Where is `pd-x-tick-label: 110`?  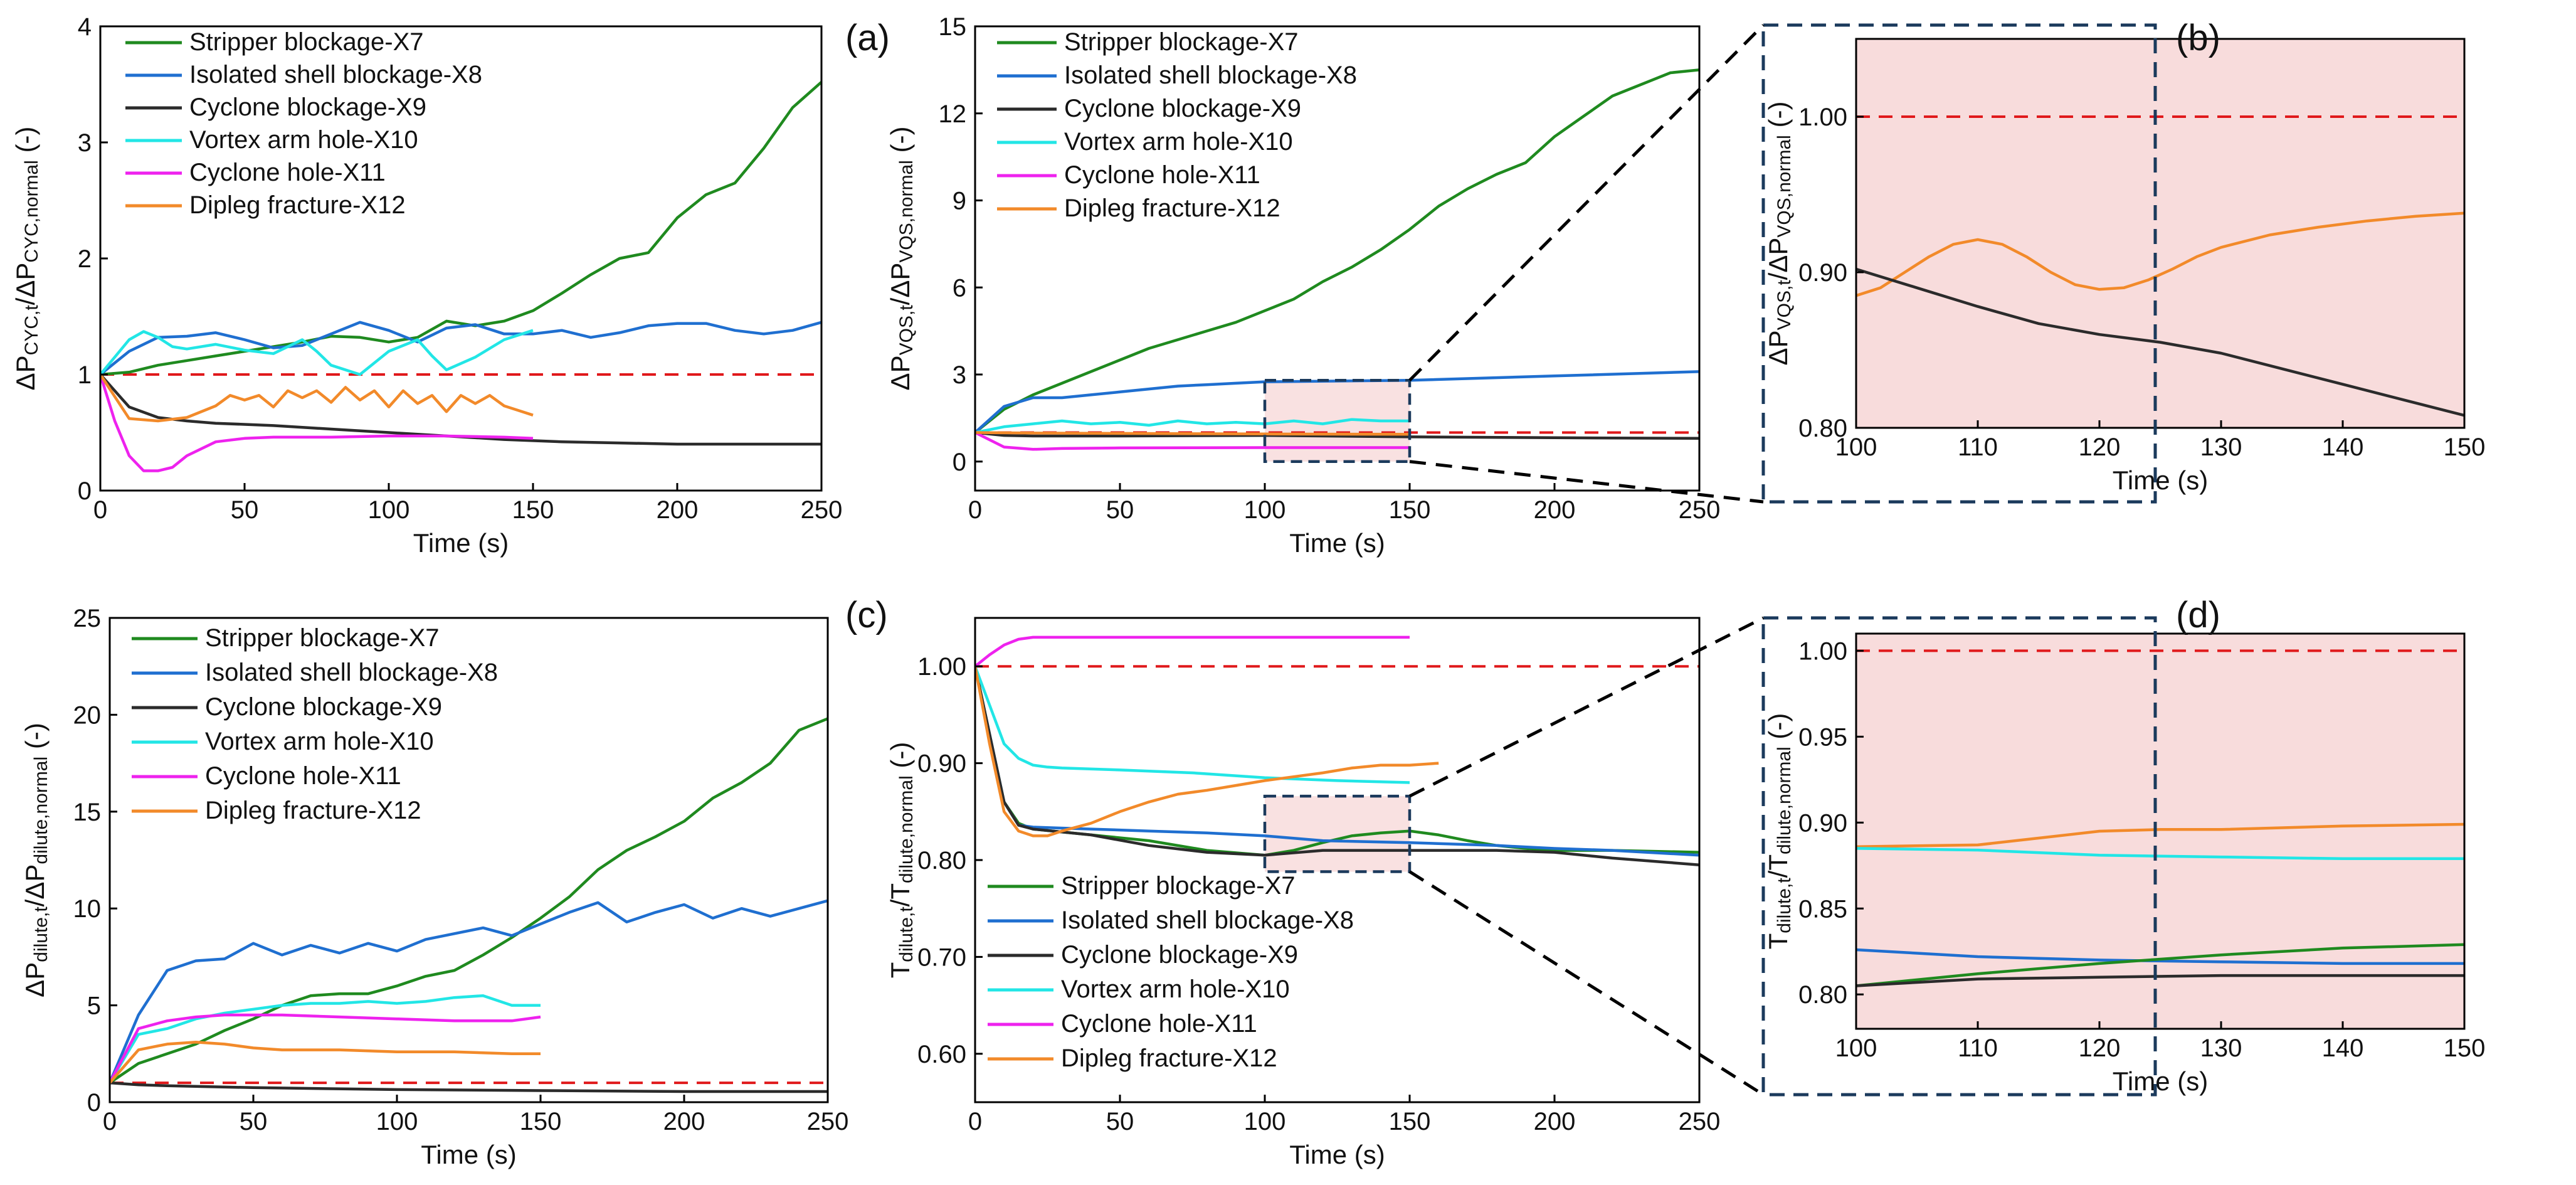
pd-x-tick-label: 110 is located at coordinates (1978, 1048).